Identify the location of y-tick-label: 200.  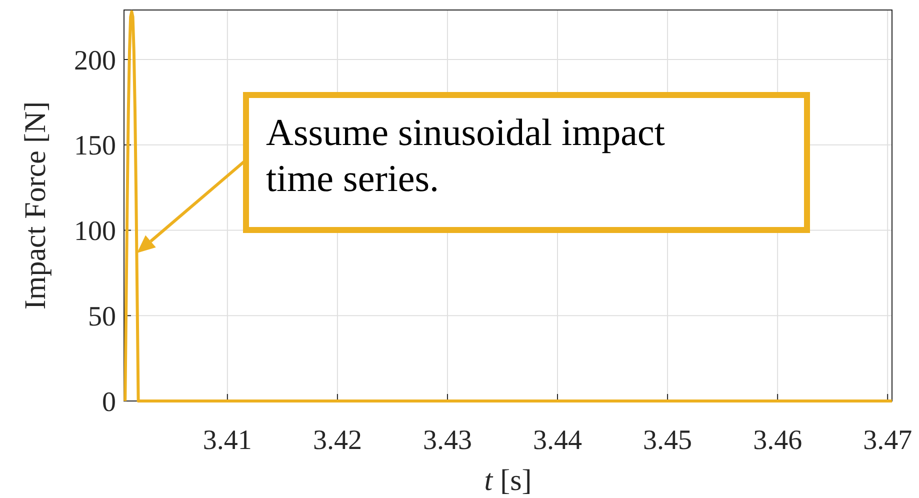
(95, 60).